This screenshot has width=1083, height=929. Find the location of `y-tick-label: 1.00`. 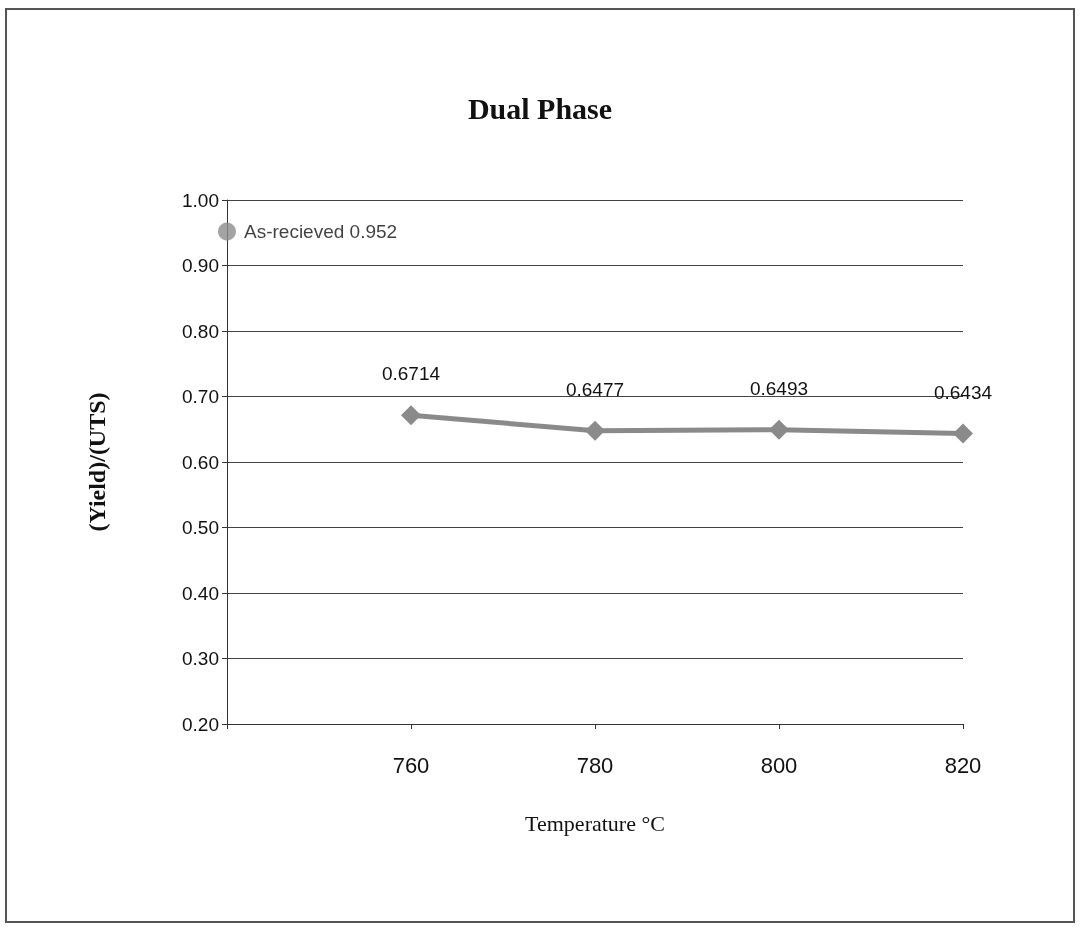

y-tick-label: 1.00 is located at coordinates (200, 200).